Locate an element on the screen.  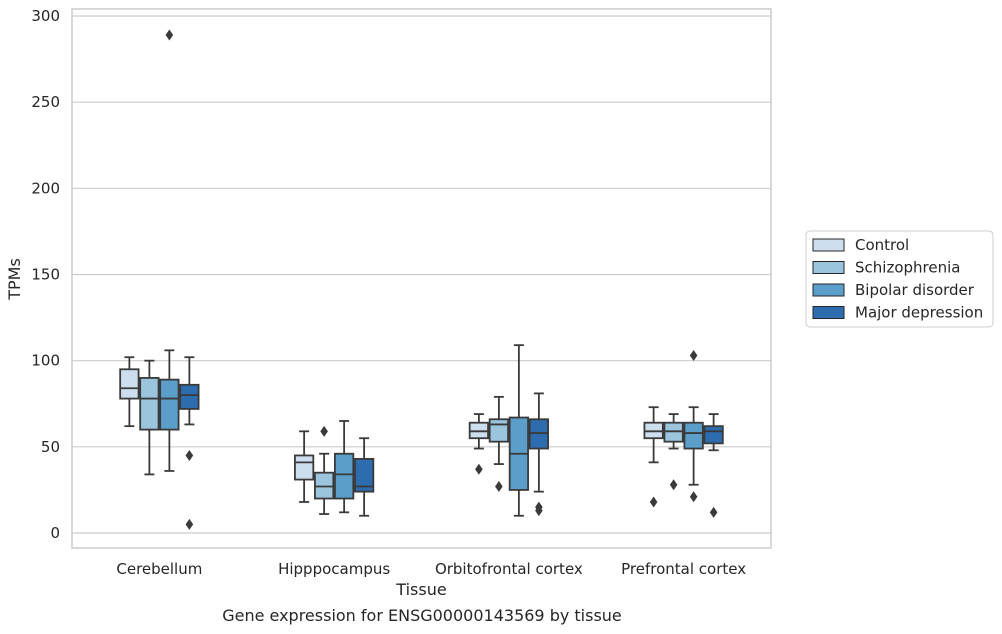
y-tick-label: 250 is located at coordinates (45, 102).